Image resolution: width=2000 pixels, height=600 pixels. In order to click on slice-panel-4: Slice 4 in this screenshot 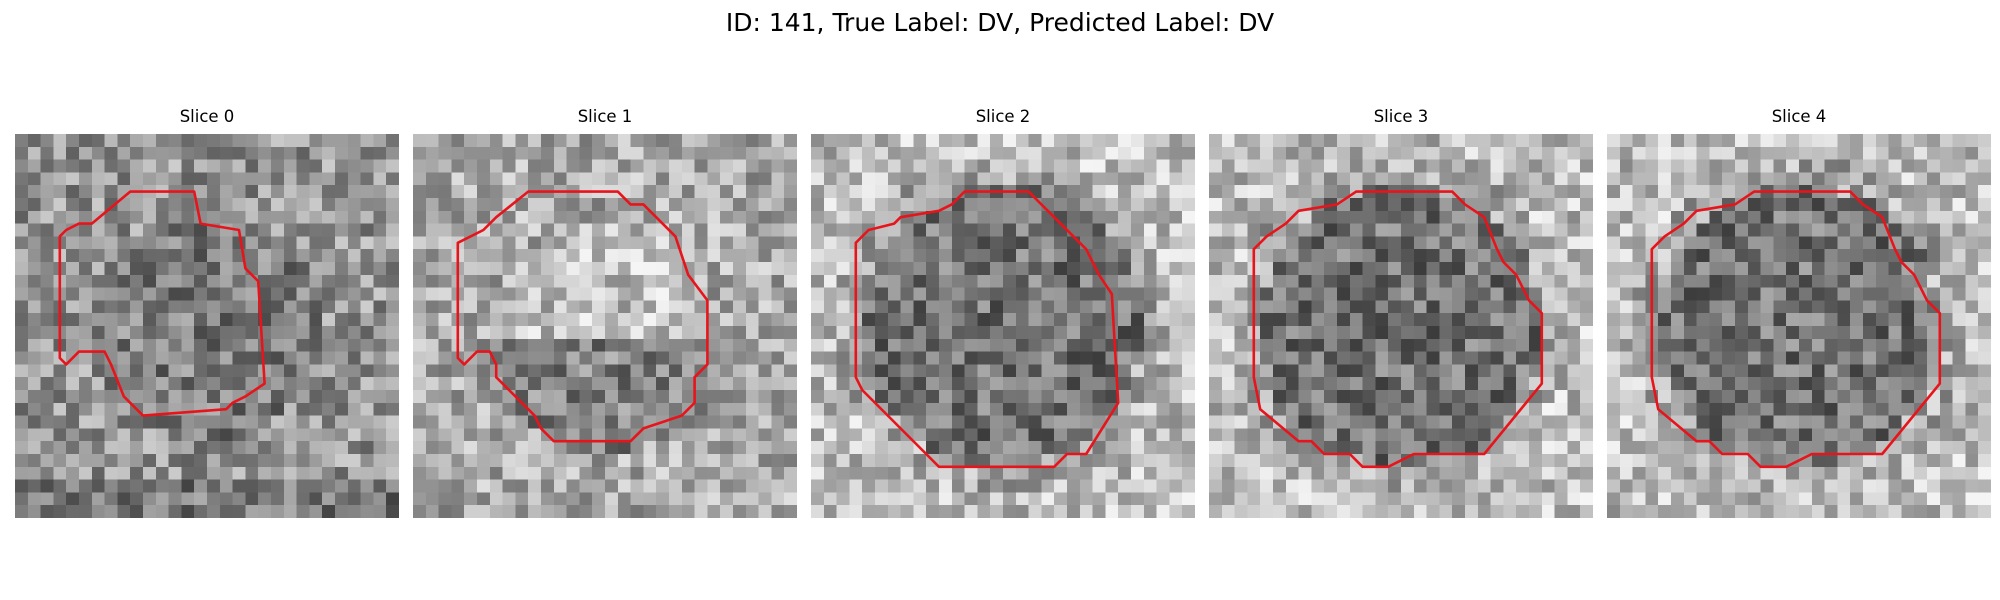, I will do `click(1799, 312)`.